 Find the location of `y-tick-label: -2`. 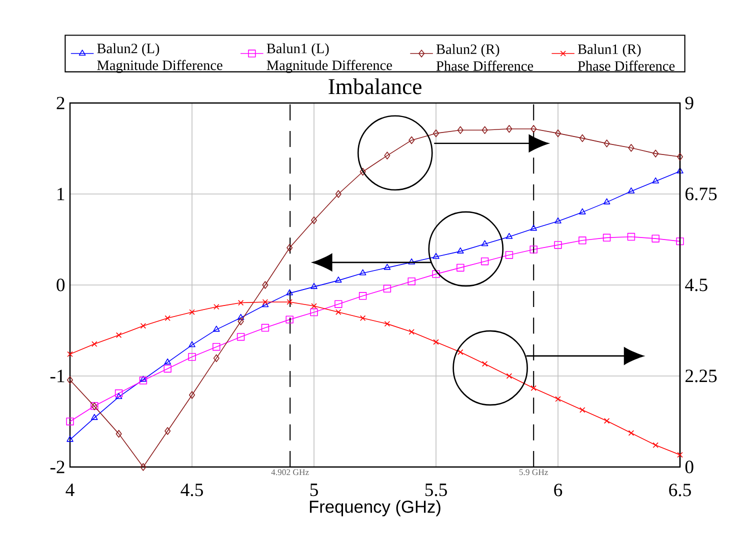

y-tick-label: -2 is located at coordinates (57, 467).